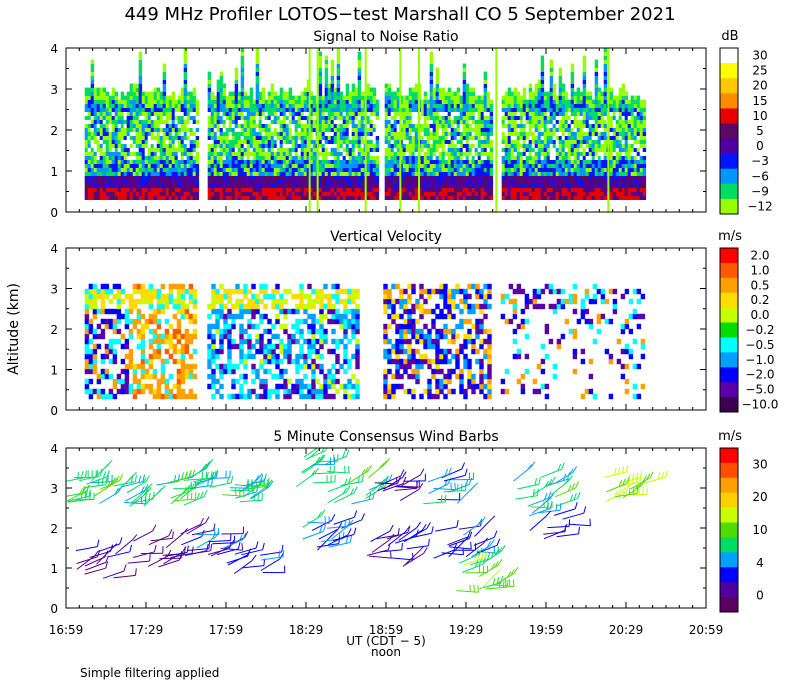 The image size is (800, 700). I want to click on x-tick-label: 16:59, so click(66, 630).